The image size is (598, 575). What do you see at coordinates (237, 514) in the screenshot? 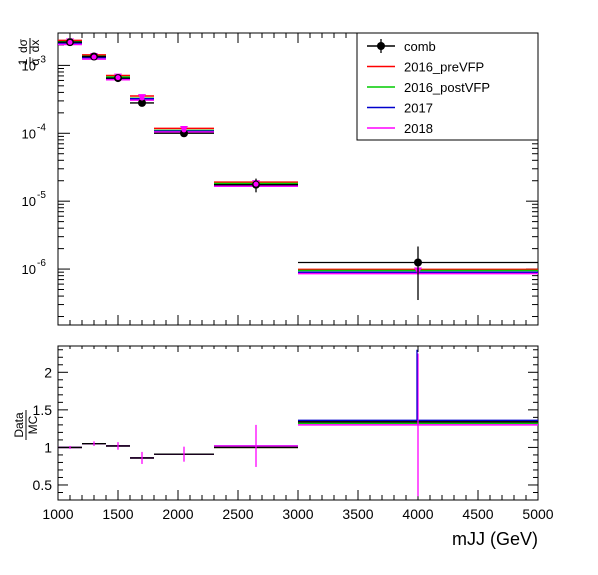
I see `x-tick-label: 2500` at bounding box center [237, 514].